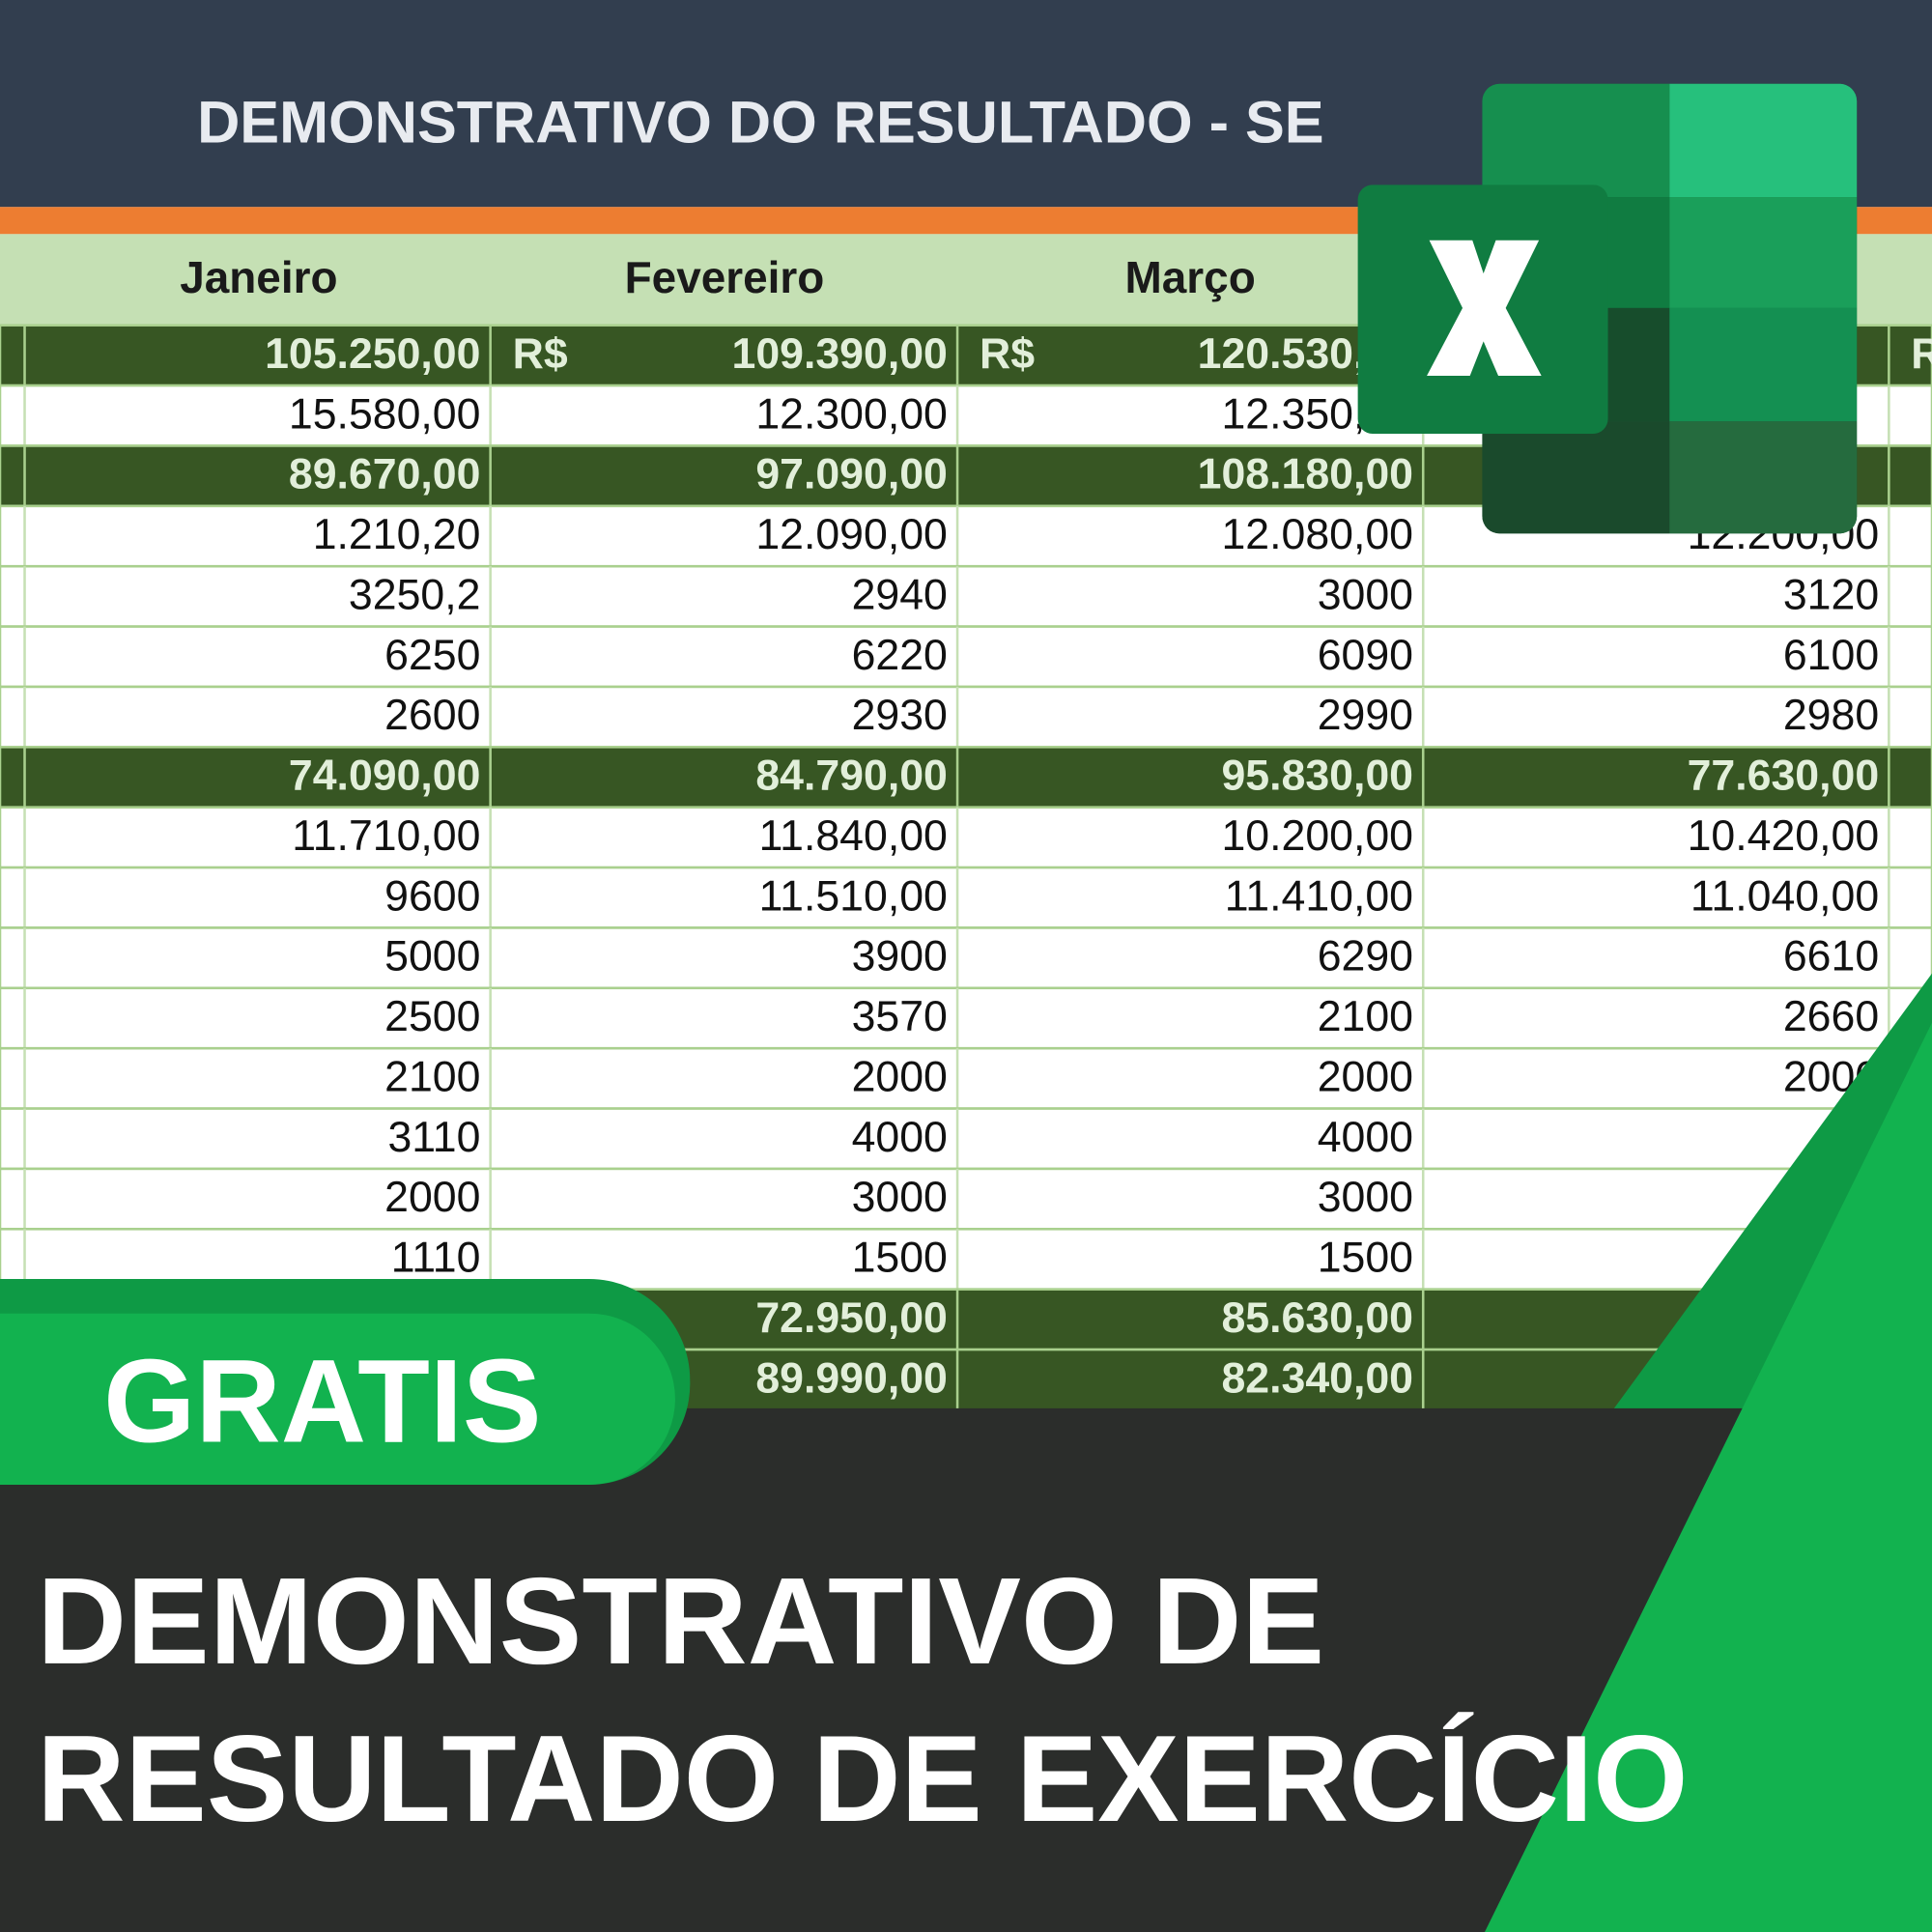 The width and height of the screenshot is (1932, 1932). I want to click on cell: 11.410,00, so click(1319, 896).